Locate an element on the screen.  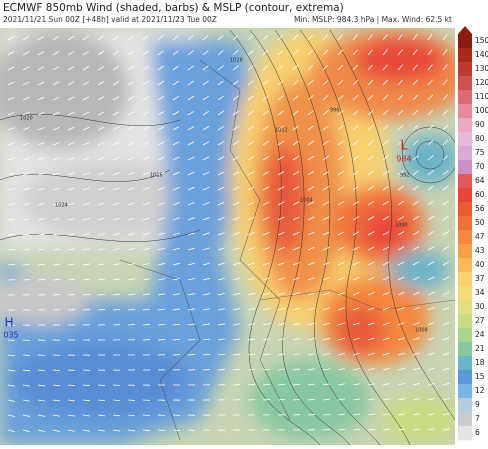
colorbar-label: 90 is located at coordinates (480, 124).